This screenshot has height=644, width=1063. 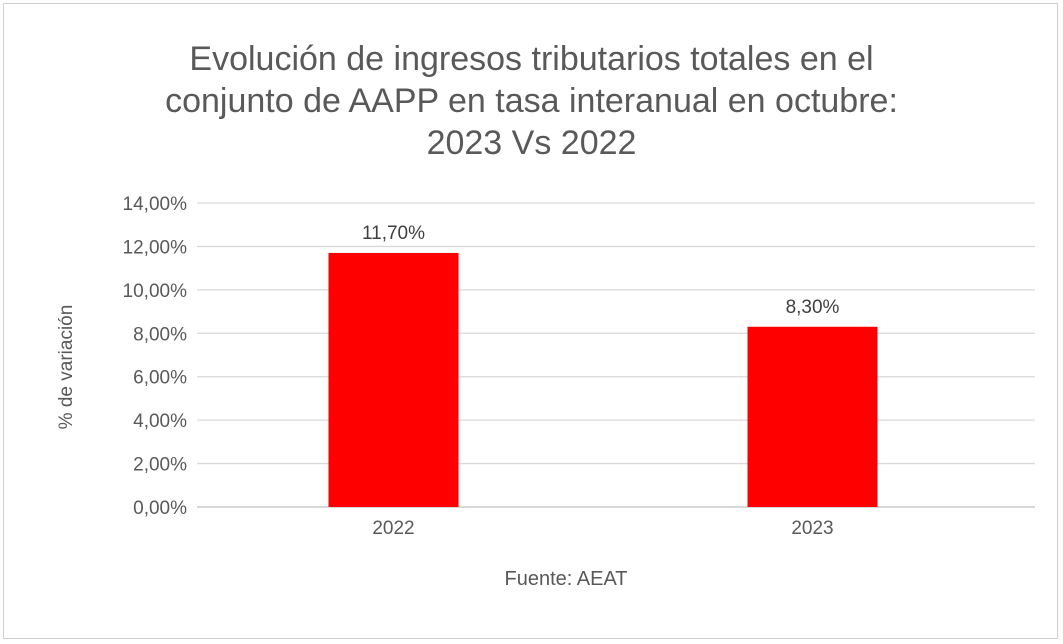 I want to click on y-tick-label: 14,00%, so click(x=155, y=204).